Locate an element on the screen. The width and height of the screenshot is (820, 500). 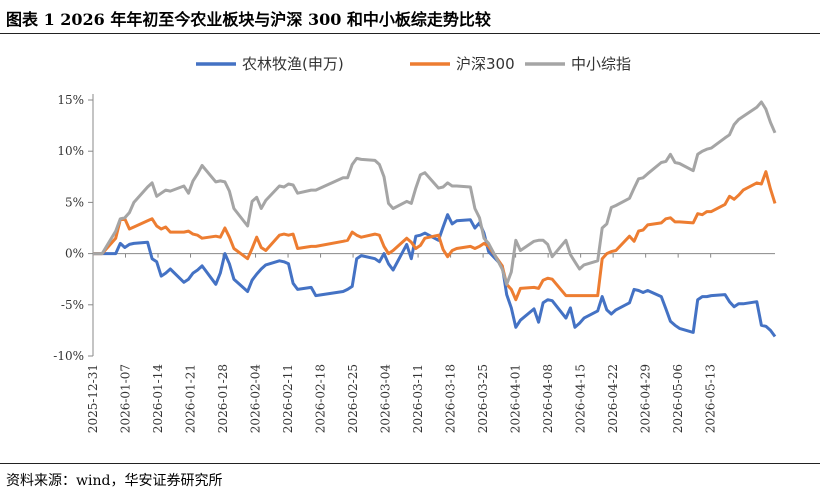
y-tick-label: 0% is located at coordinates (74, 254).